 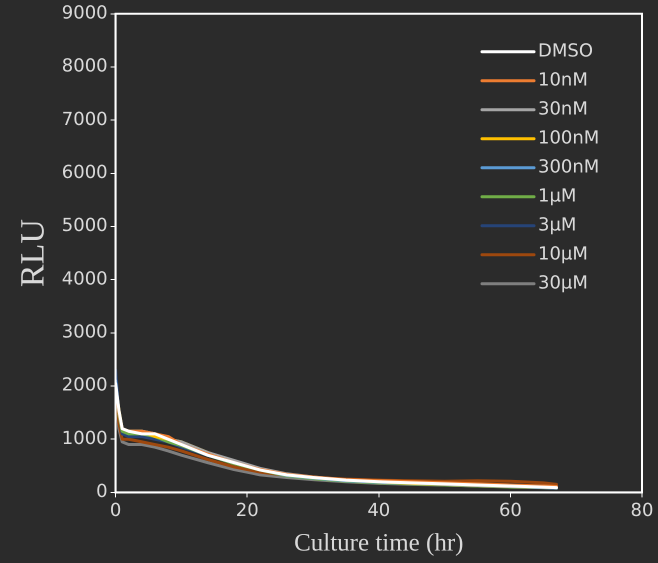 I want to click on legend-label: 3µM, so click(x=557, y=225).